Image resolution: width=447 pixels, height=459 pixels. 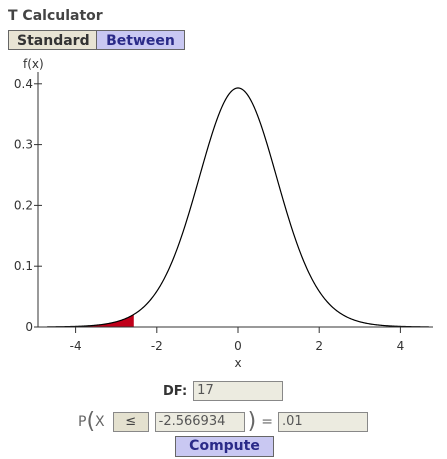 I want to click on y-tick-label: 0.3, so click(x=23, y=145).